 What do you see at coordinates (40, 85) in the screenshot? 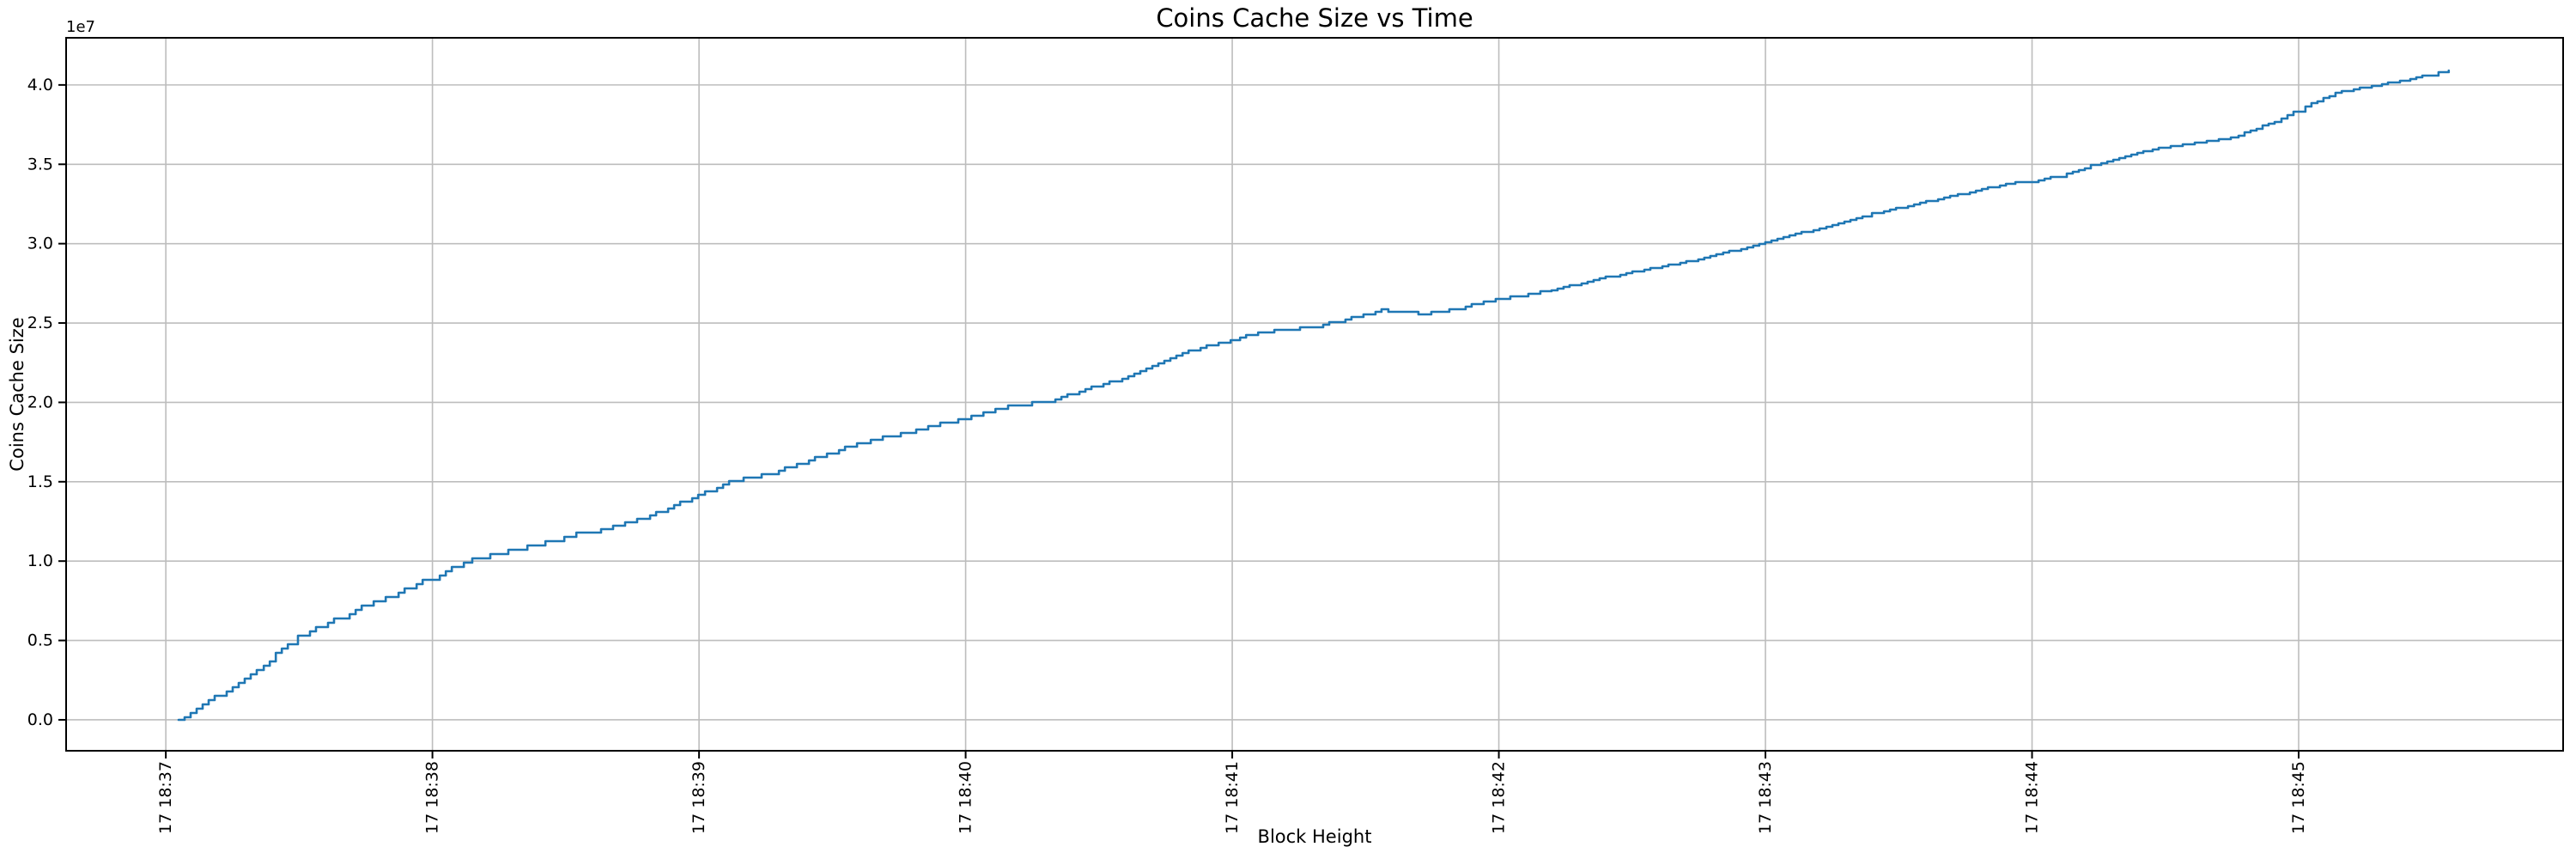
I see `y-tick-label: 4.0` at bounding box center [40, 85].